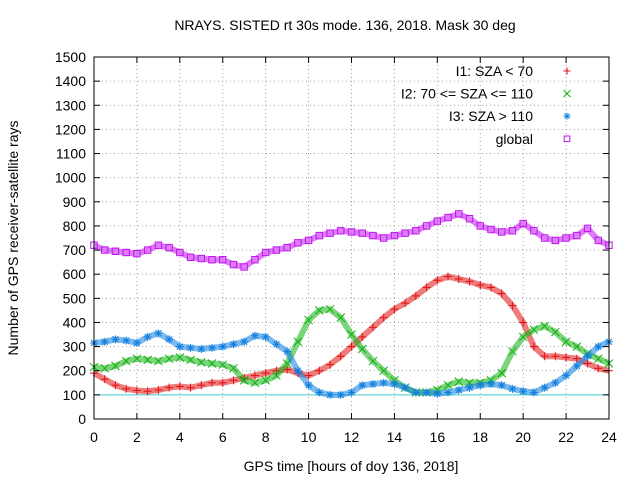 Image resolution: width=640 pixels, height=480 pixels. What do you see at coordinates (75, 202) in the screenshot?
I see `y-tick-label: 900` at bounding box center [75, 202].